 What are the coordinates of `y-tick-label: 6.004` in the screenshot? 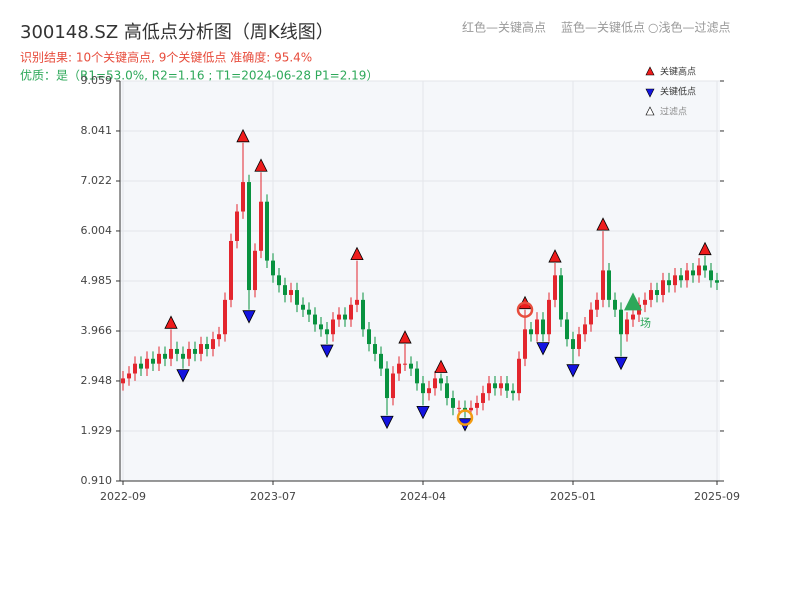 It's located at (97, 230).